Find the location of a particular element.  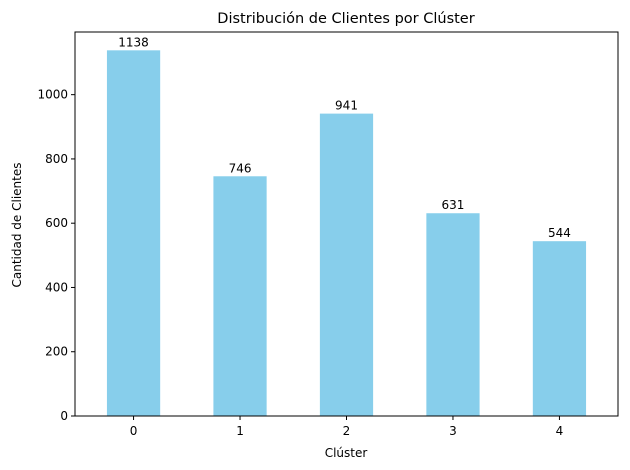

x-axis-ticks: 0 1 2 3 4 is located at coordinates (347, 427).